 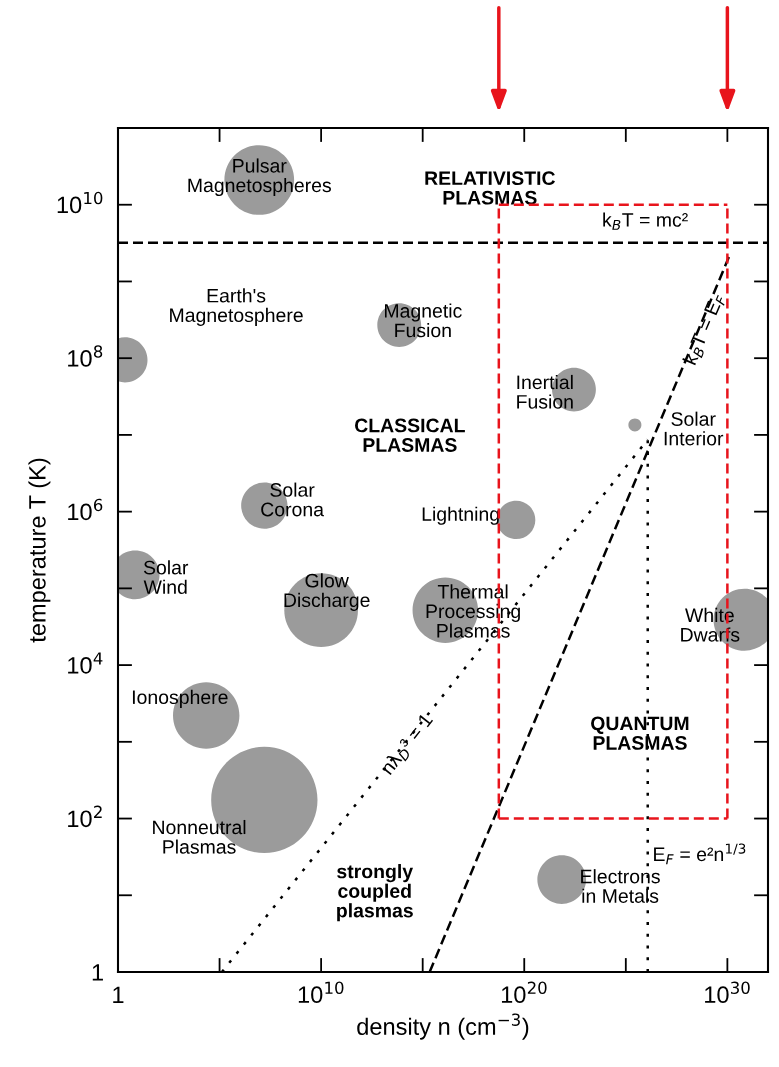 What do you see at coordinates (85, 816) in the screenshot?
I see `y-tick-label: 10$^{2}$` at bounding box center [85, 816].